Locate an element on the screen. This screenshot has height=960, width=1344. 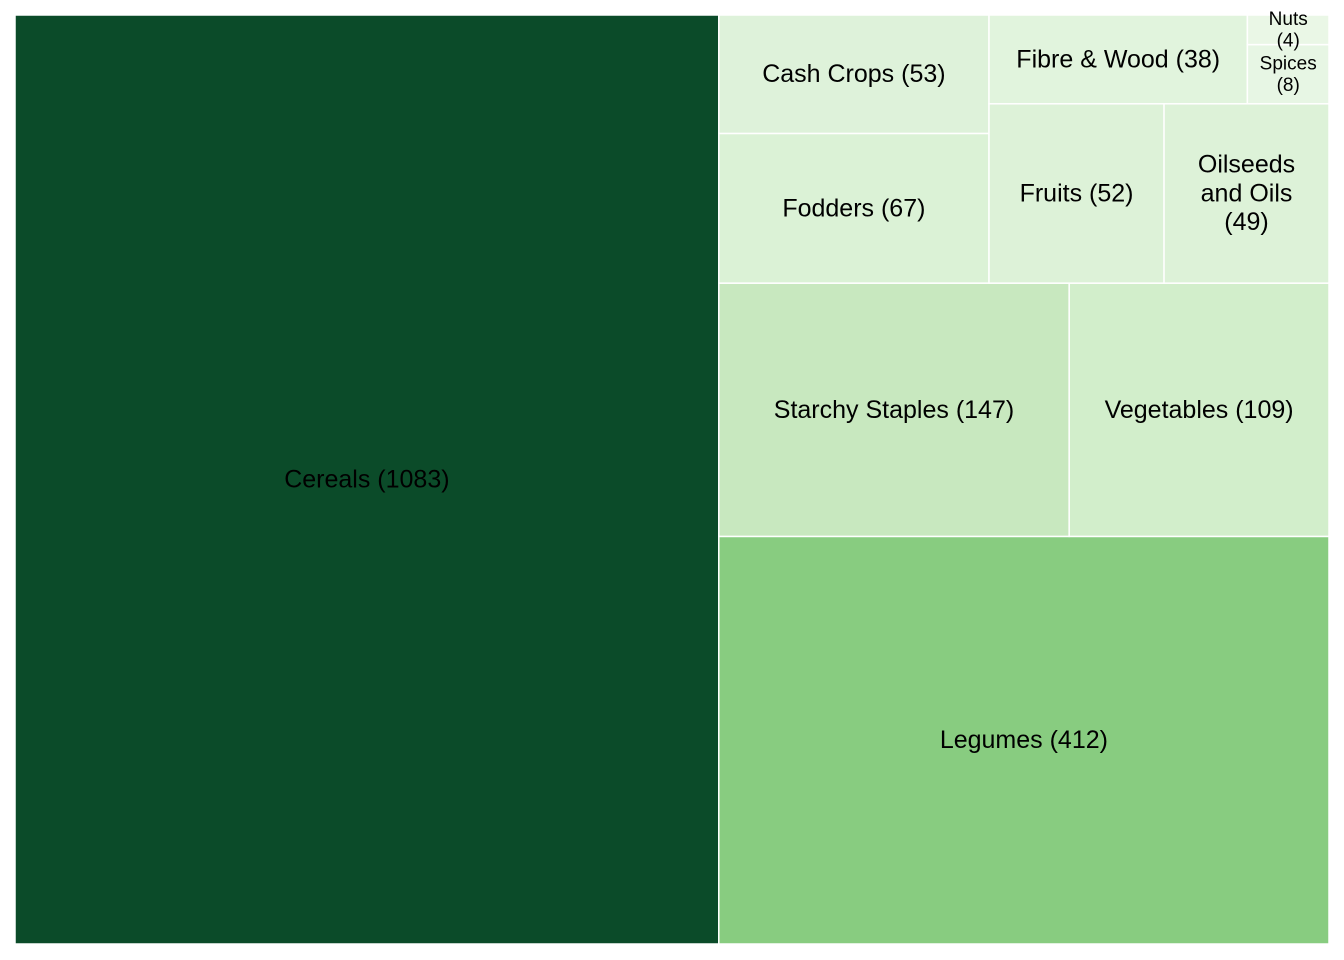
tile-vegetables is located at coordinates (1199, 410).